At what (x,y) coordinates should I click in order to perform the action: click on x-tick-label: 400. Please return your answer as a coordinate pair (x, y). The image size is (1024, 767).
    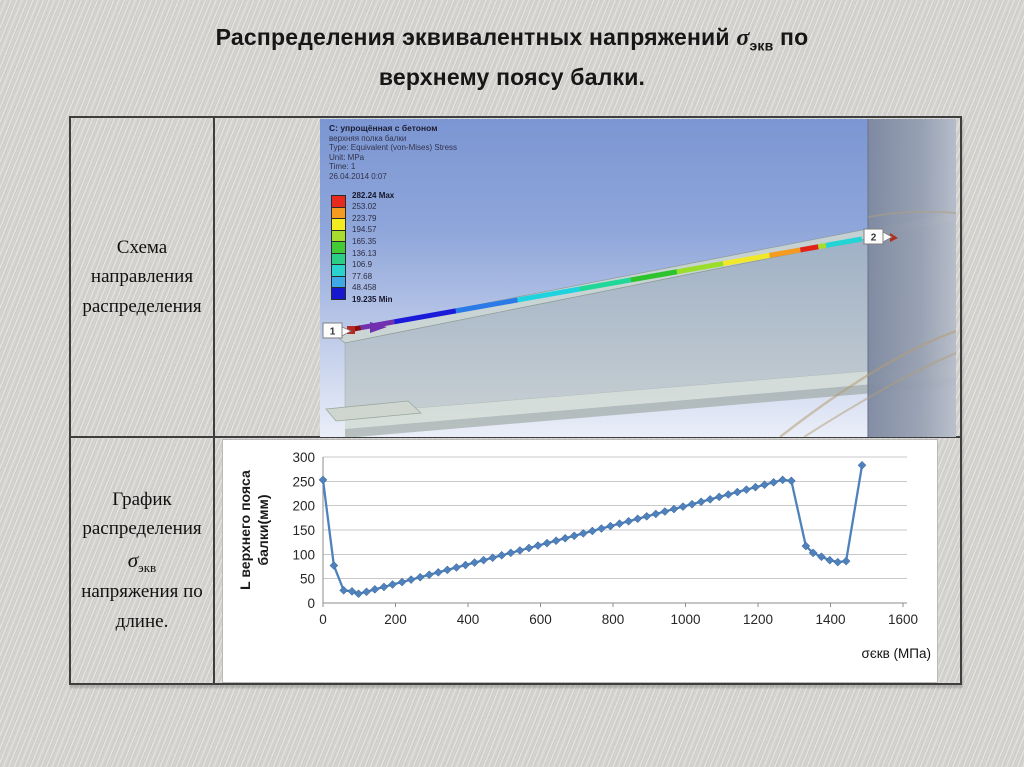
    Looking at the image, I should click on (468, 619).